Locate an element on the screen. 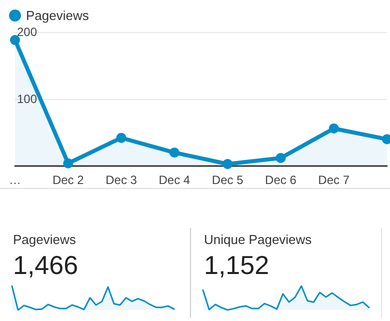 Image resolution: width=390 pixels, height=321 pixels. legend-label: Pageviews is located at coordinates (58, 15).